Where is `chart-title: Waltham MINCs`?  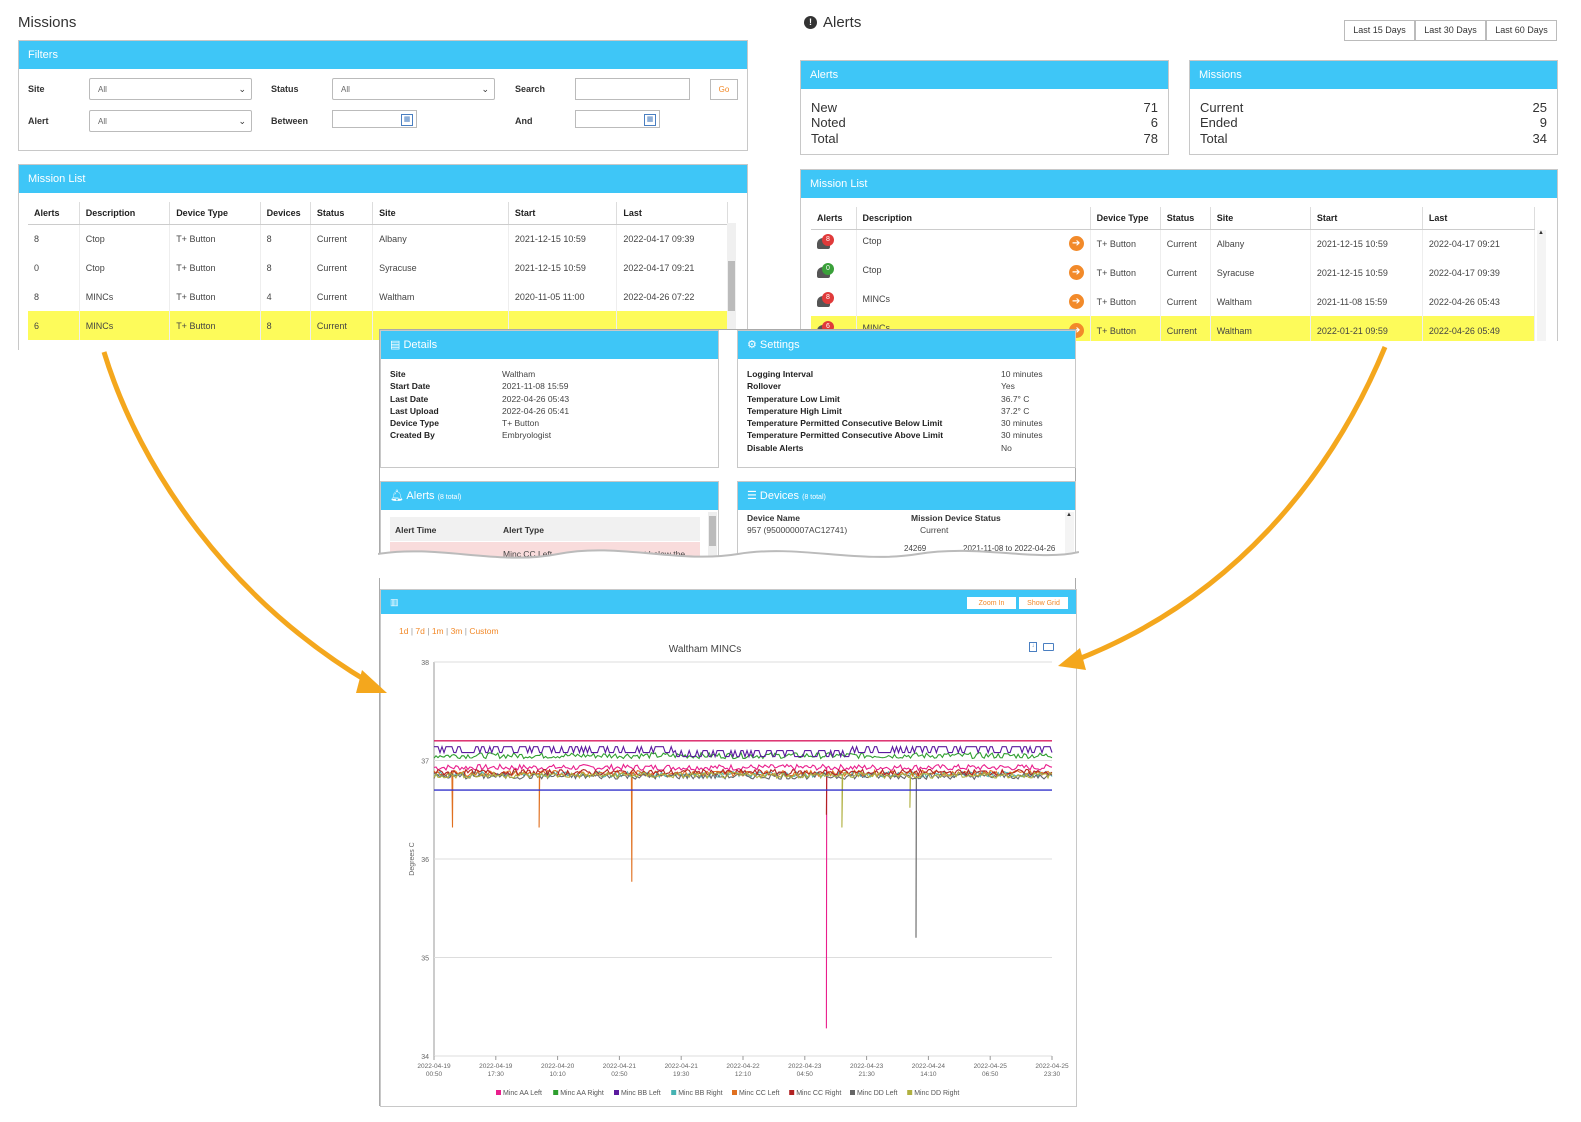
chart-title: Waltham MINCs is located at coordinates (705, 649).